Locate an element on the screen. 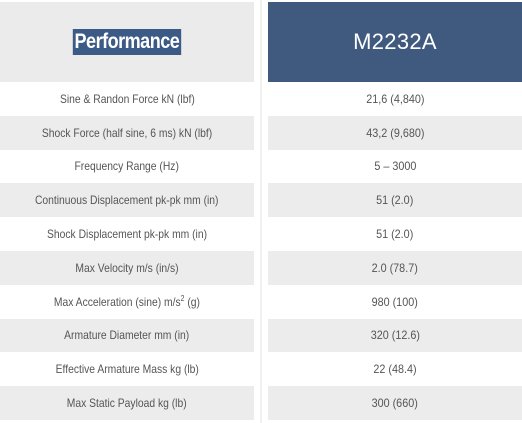 The image size is (522, 423). row-label: Shock Force (half sine, 6 ms) kN (lbf) is located at coordinates (127, 132).